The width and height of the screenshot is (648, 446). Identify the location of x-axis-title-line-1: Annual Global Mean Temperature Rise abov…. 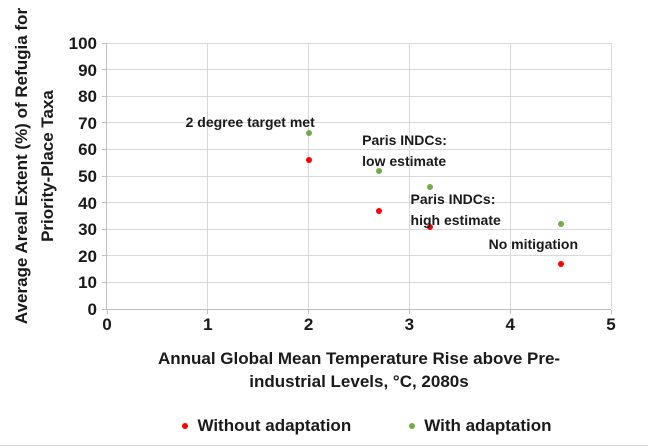
(359, 358).